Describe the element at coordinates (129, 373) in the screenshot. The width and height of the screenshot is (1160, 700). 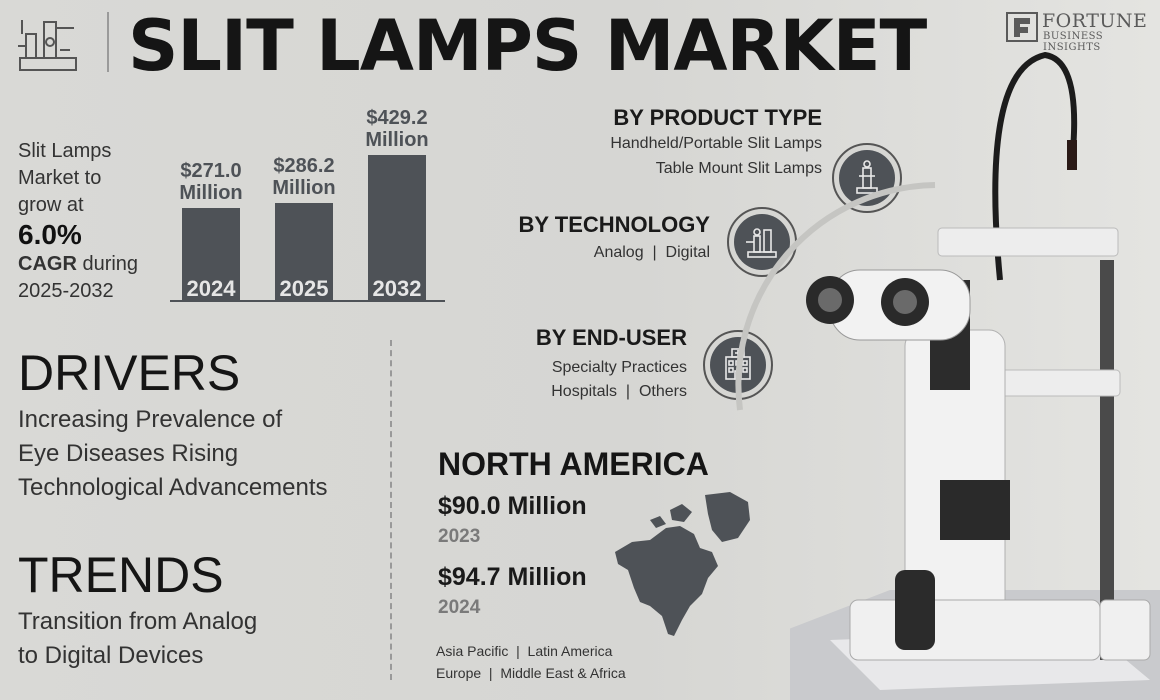
I see `drivers-heading: DRIVERS` at that location.